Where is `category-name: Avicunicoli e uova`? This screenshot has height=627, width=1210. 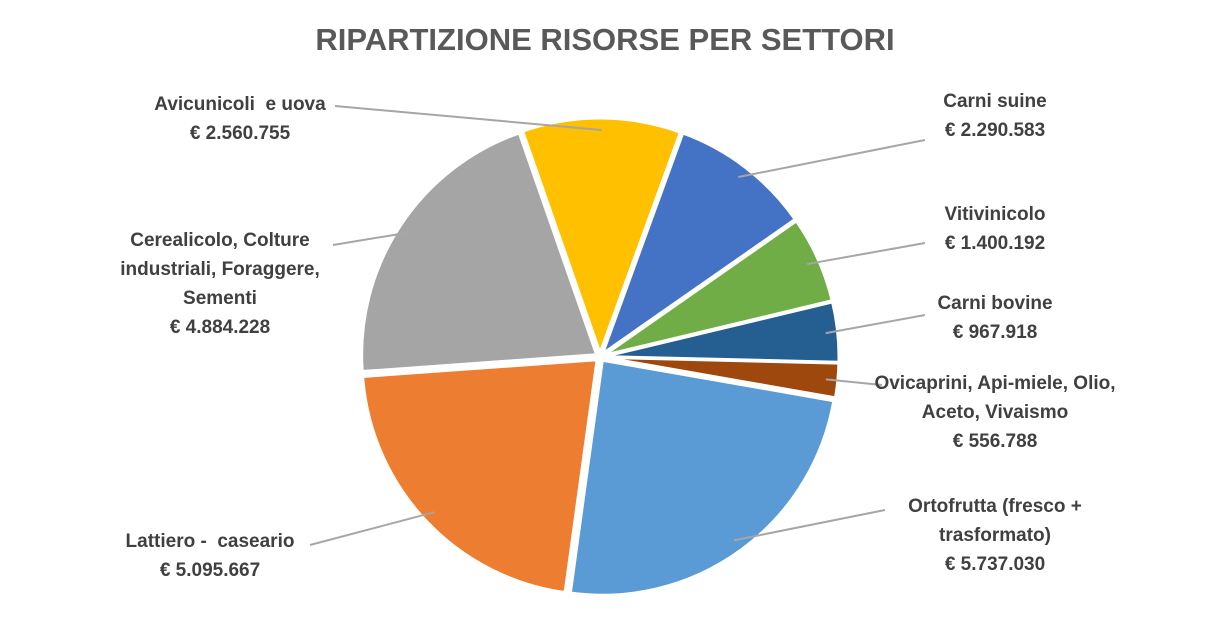
category-name: Avicunicoli e uova is located at coordinates (240, 104).